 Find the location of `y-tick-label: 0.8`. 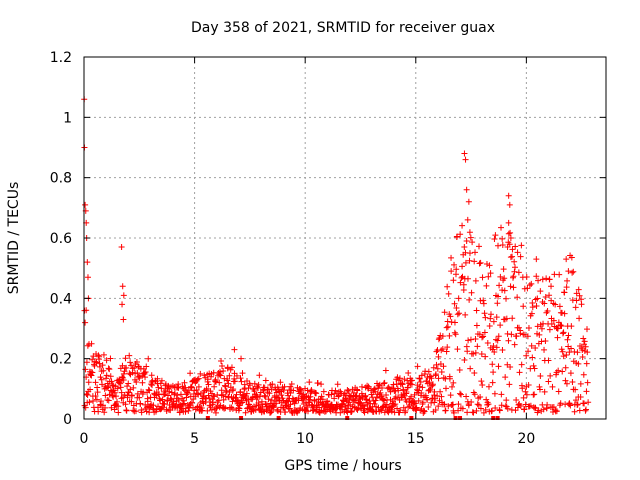

y-tick-label: 0.8 is located at coordinates (61, 179).